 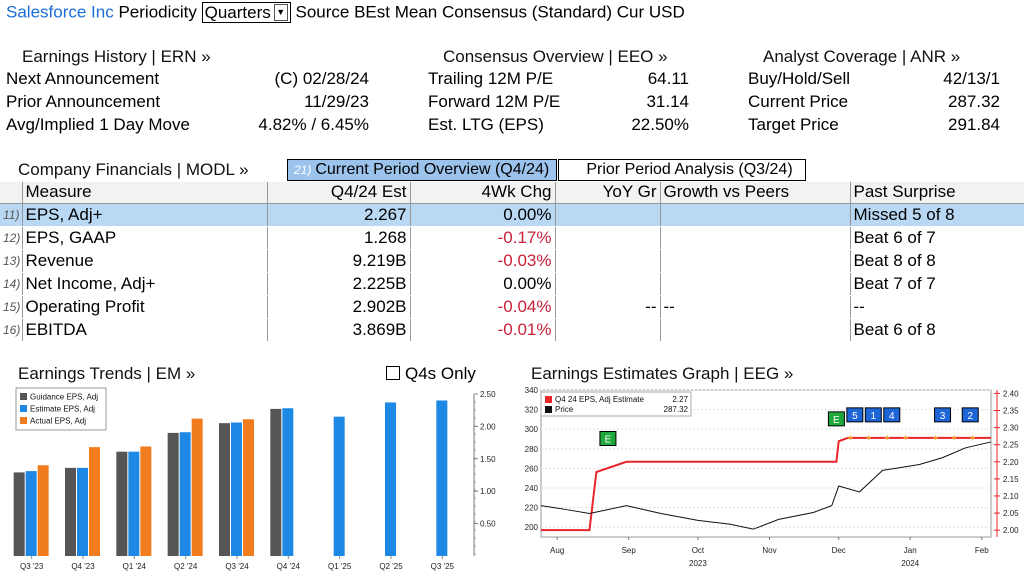 What do you see at coordinates (892, 416) in the screenshot?
I see `event-marker-label: 4` at bounding box center [892, 416].